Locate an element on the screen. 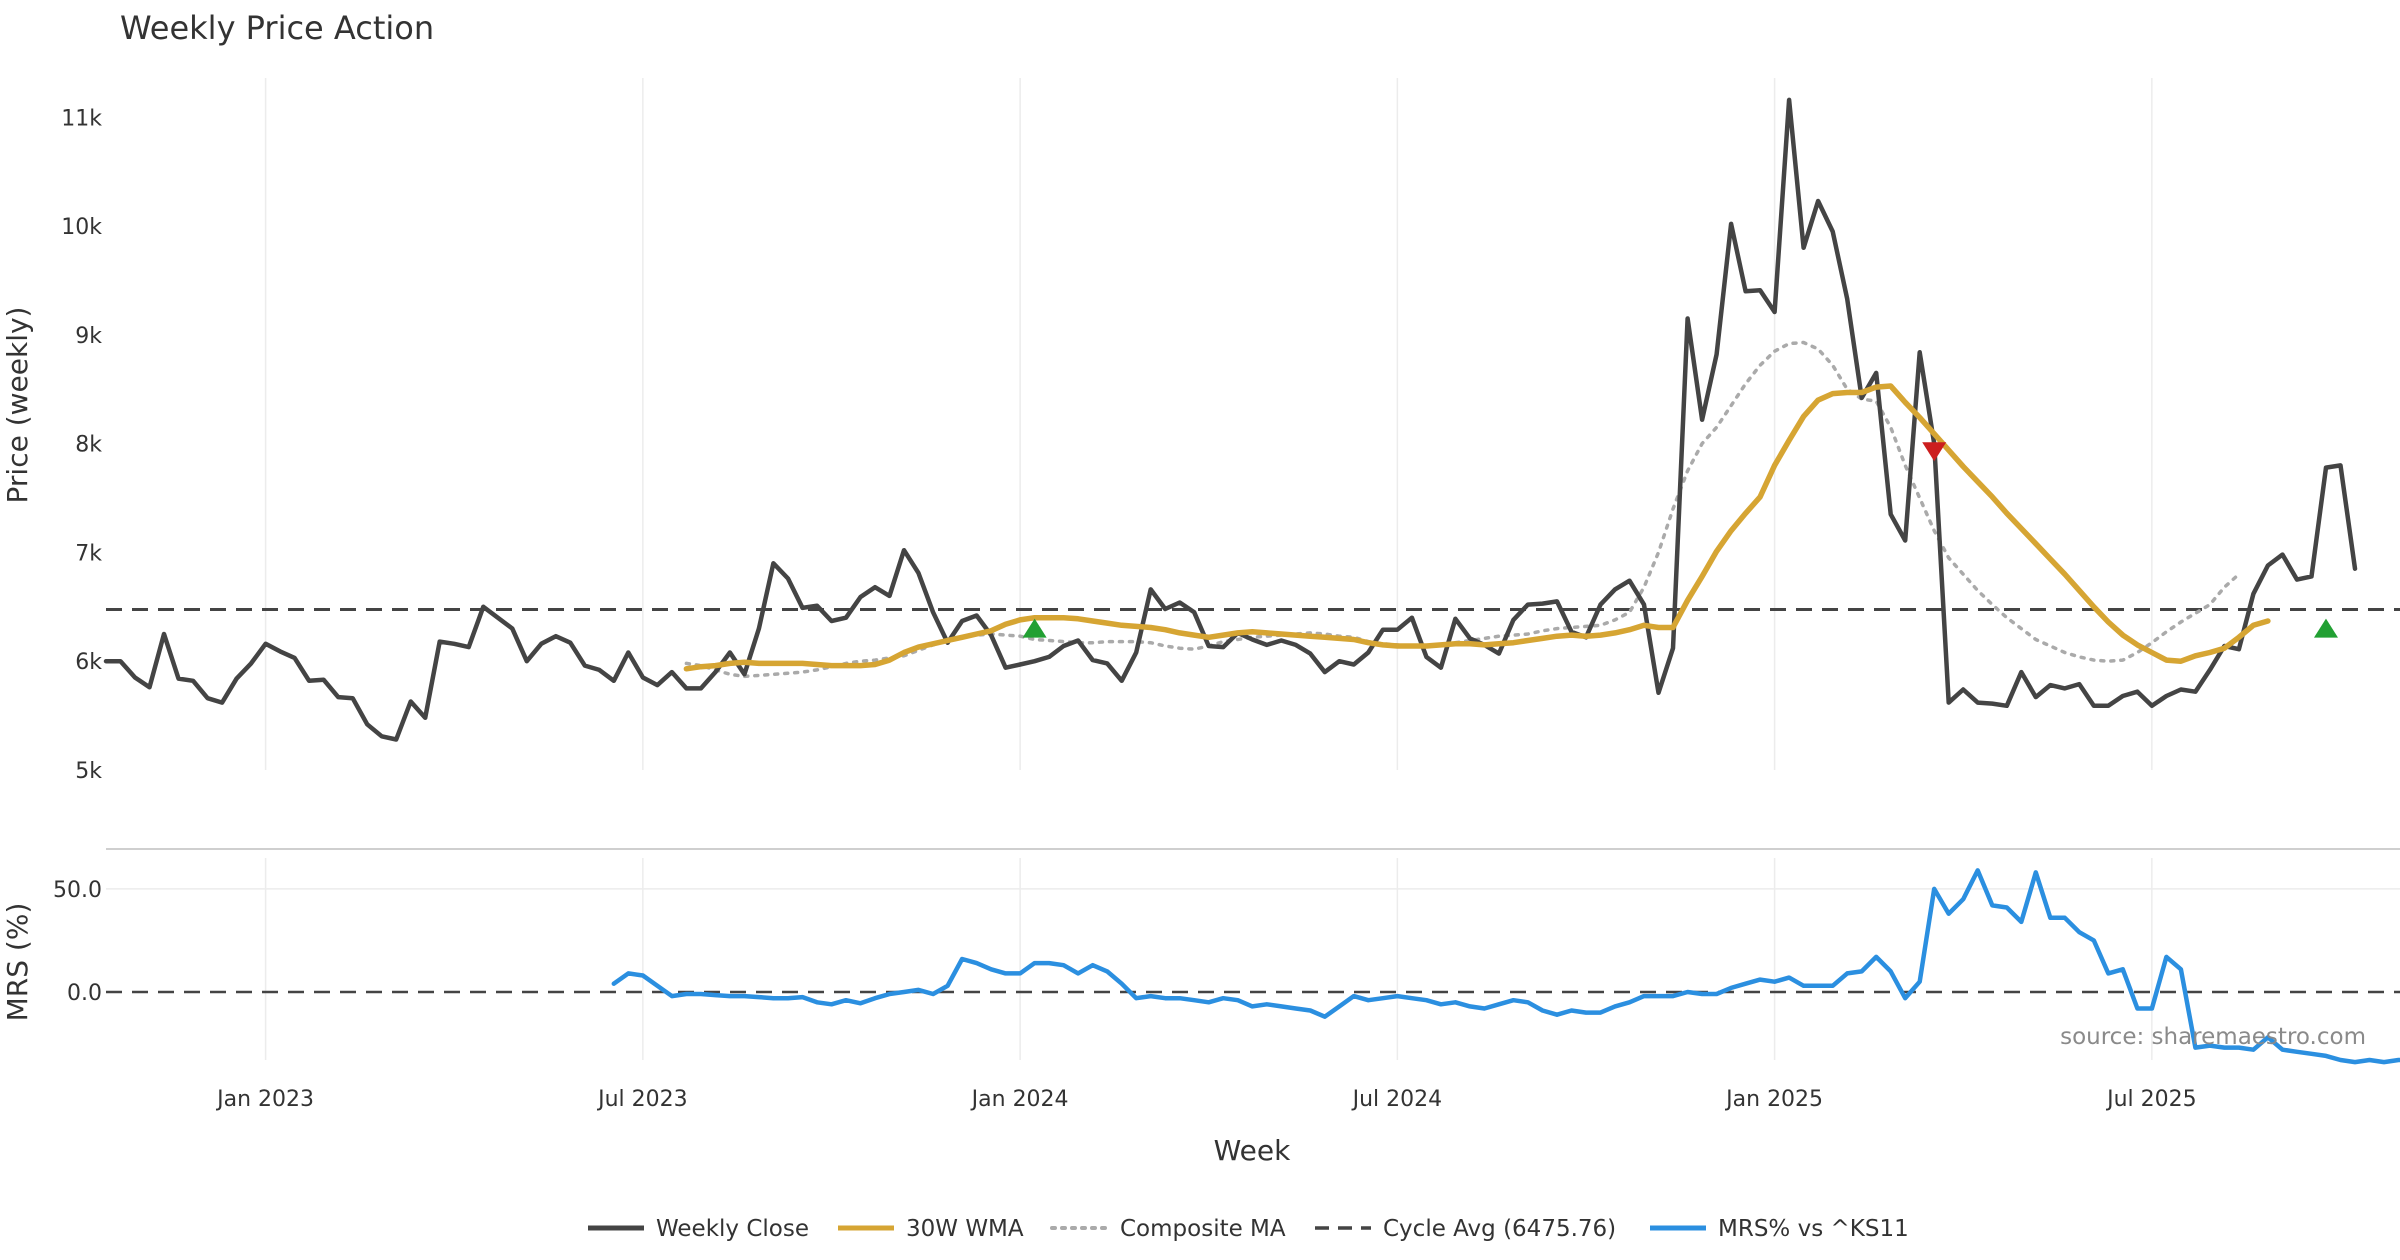 The image size is (2400, 1260). legend-item: MRS% vs ^KS11 is located at coordinates (1779, 1229).